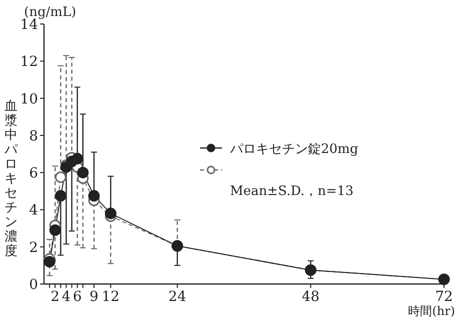 Image resolution: width=459 pixels, height=320 pixels. Describe the element at coordinates (29, 25) in the screenshot. I see `y-tick-label: 14` at that location.